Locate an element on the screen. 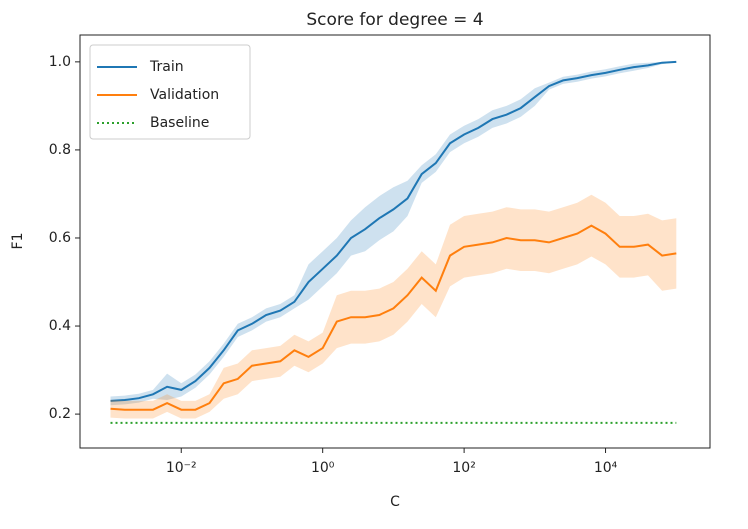  y-axis-label: F1 is located at coordinates (18, 241).